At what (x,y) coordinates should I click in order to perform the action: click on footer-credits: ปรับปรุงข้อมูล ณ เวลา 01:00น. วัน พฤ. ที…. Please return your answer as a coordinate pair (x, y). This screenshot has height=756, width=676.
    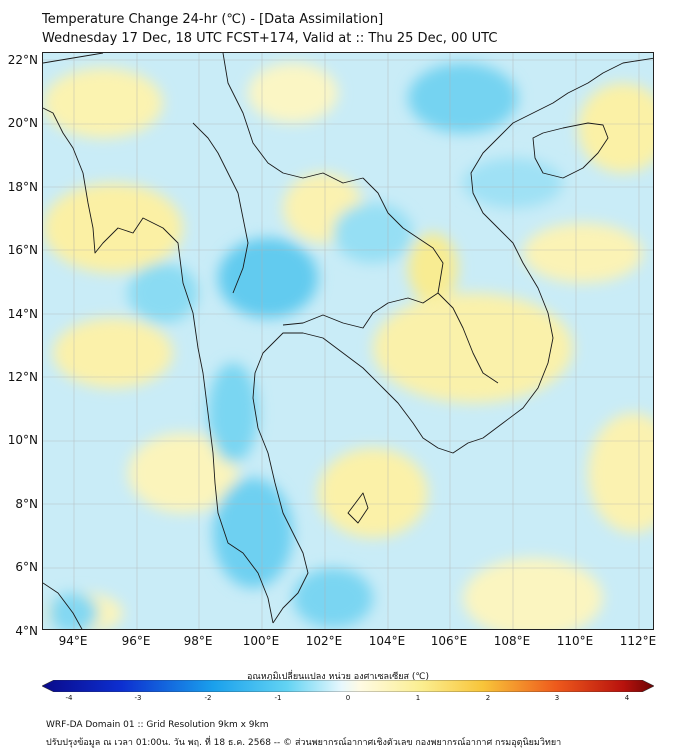
    Looking at the image, I should click on (304, 743).